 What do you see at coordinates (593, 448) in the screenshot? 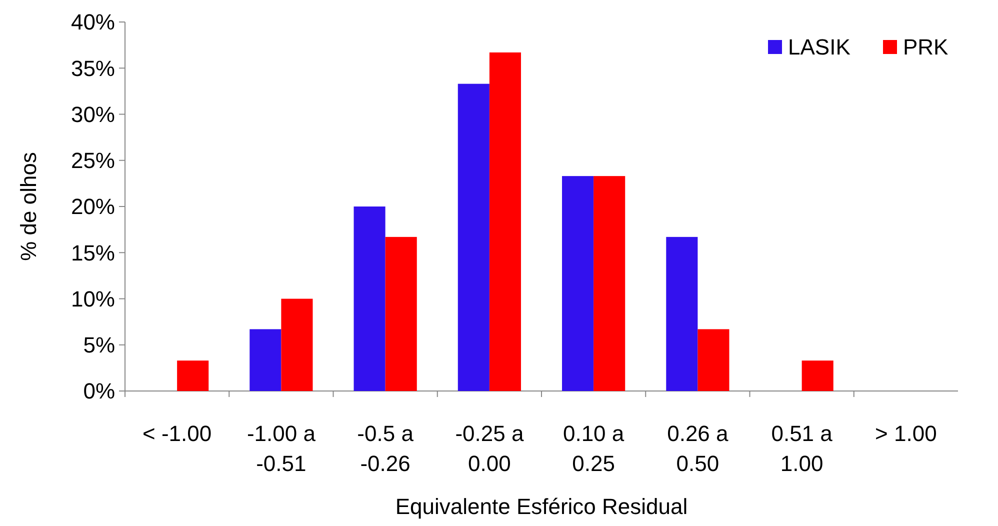
I see `x-tick-label: 0.10 a 0.25` at bounding box center [593, 448].